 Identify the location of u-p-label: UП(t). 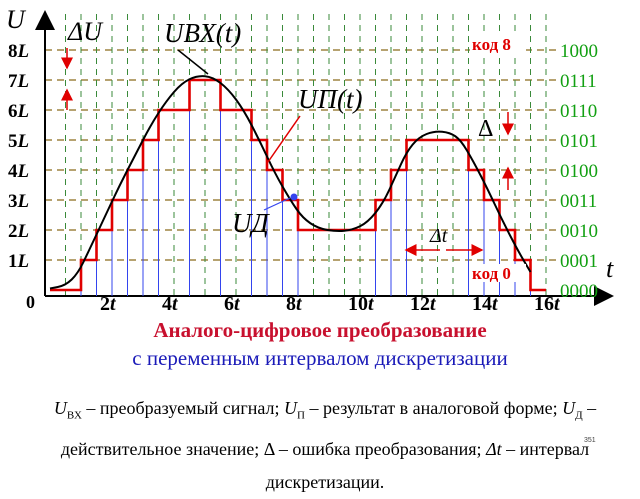
(330, 99).